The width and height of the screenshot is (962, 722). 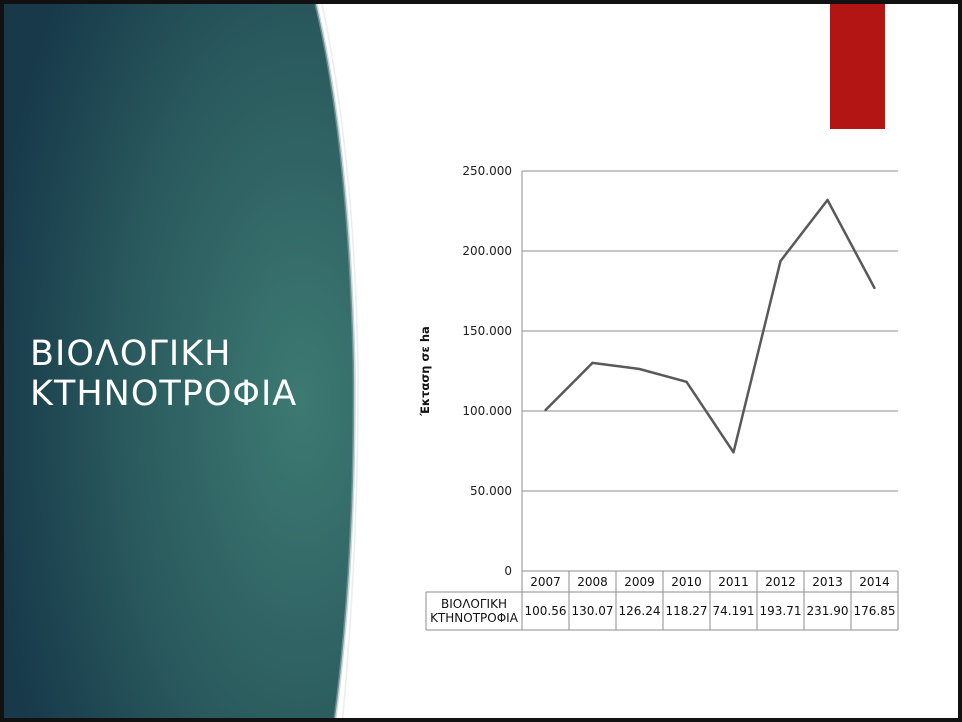 I want to click on y-tick-label: 50.000, so click(x=491, y=491).